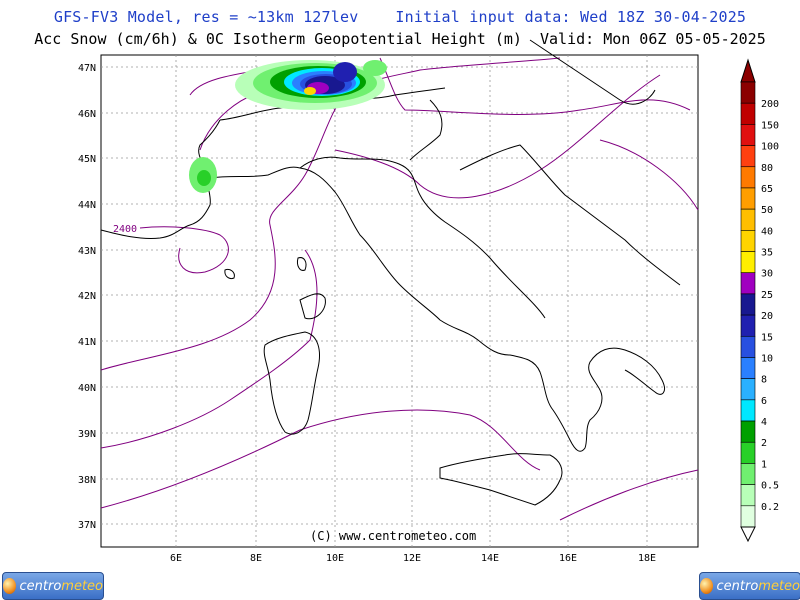 The image size is (800, 600). Describe the element at coordinates (87, 388) in the screenshot. I see `svg-text: 40N` at that location.